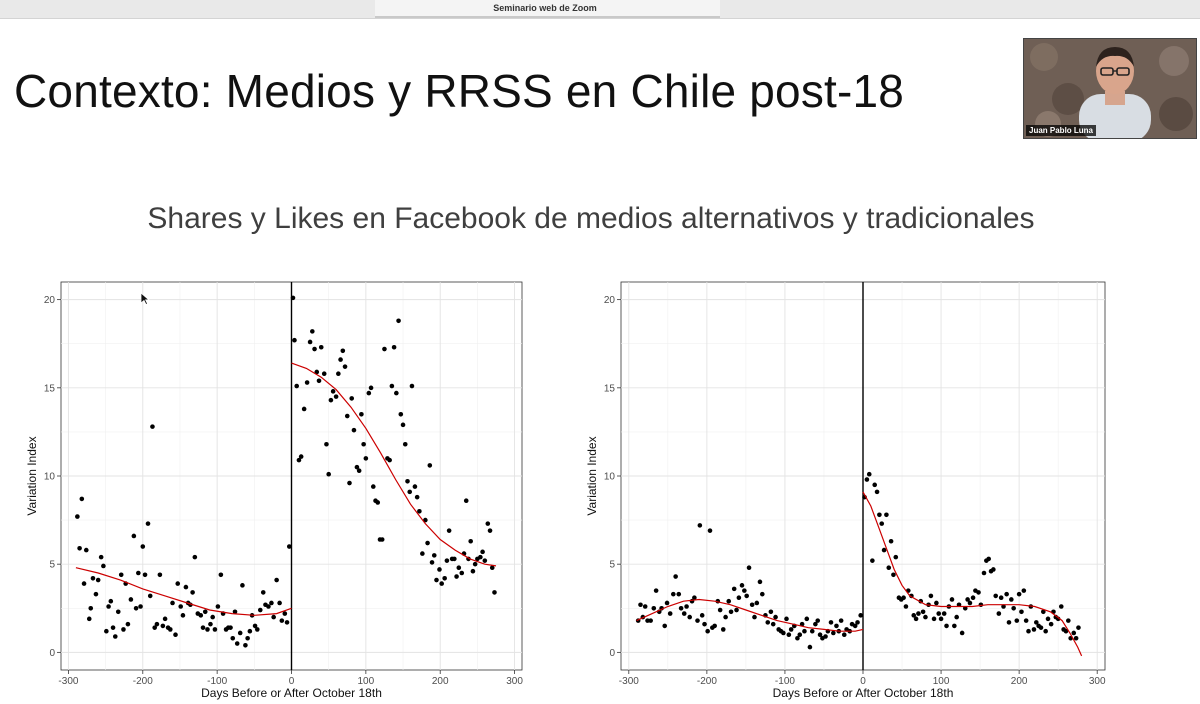 The width and height of the screenshot is (1200, 704). Describe the element at coordinates (600, 9) in the screenshot. I see `window-titlebar: Seminario web de Zoom` at that location.